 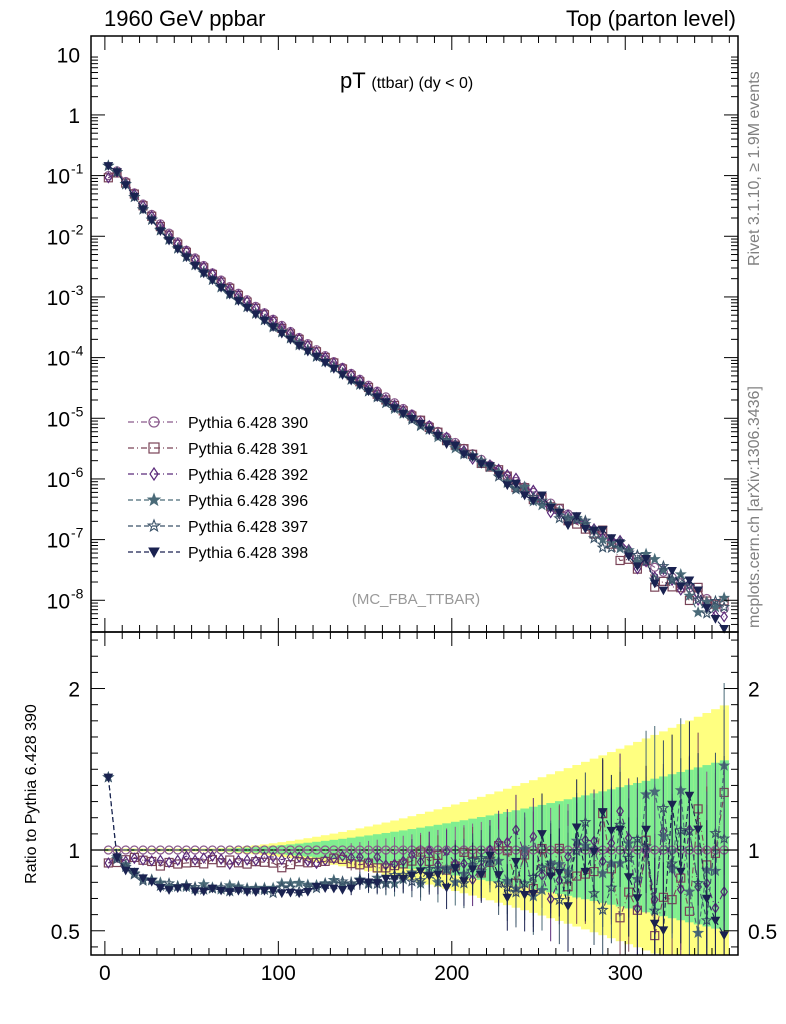 I want to click on legend-label: Pythia 6.428 396, so click(x=248, y=501).